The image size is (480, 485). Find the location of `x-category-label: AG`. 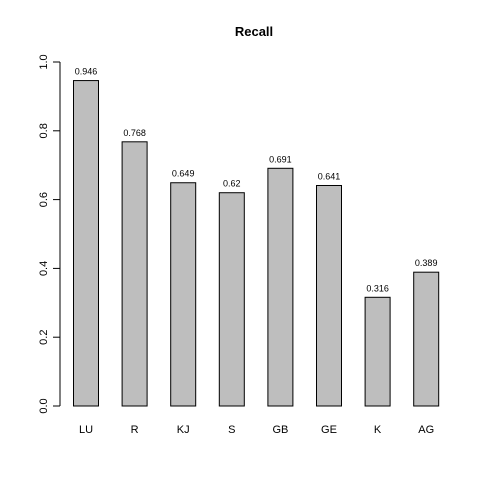

x-category-label: AG is located at coordinates (426, 430).